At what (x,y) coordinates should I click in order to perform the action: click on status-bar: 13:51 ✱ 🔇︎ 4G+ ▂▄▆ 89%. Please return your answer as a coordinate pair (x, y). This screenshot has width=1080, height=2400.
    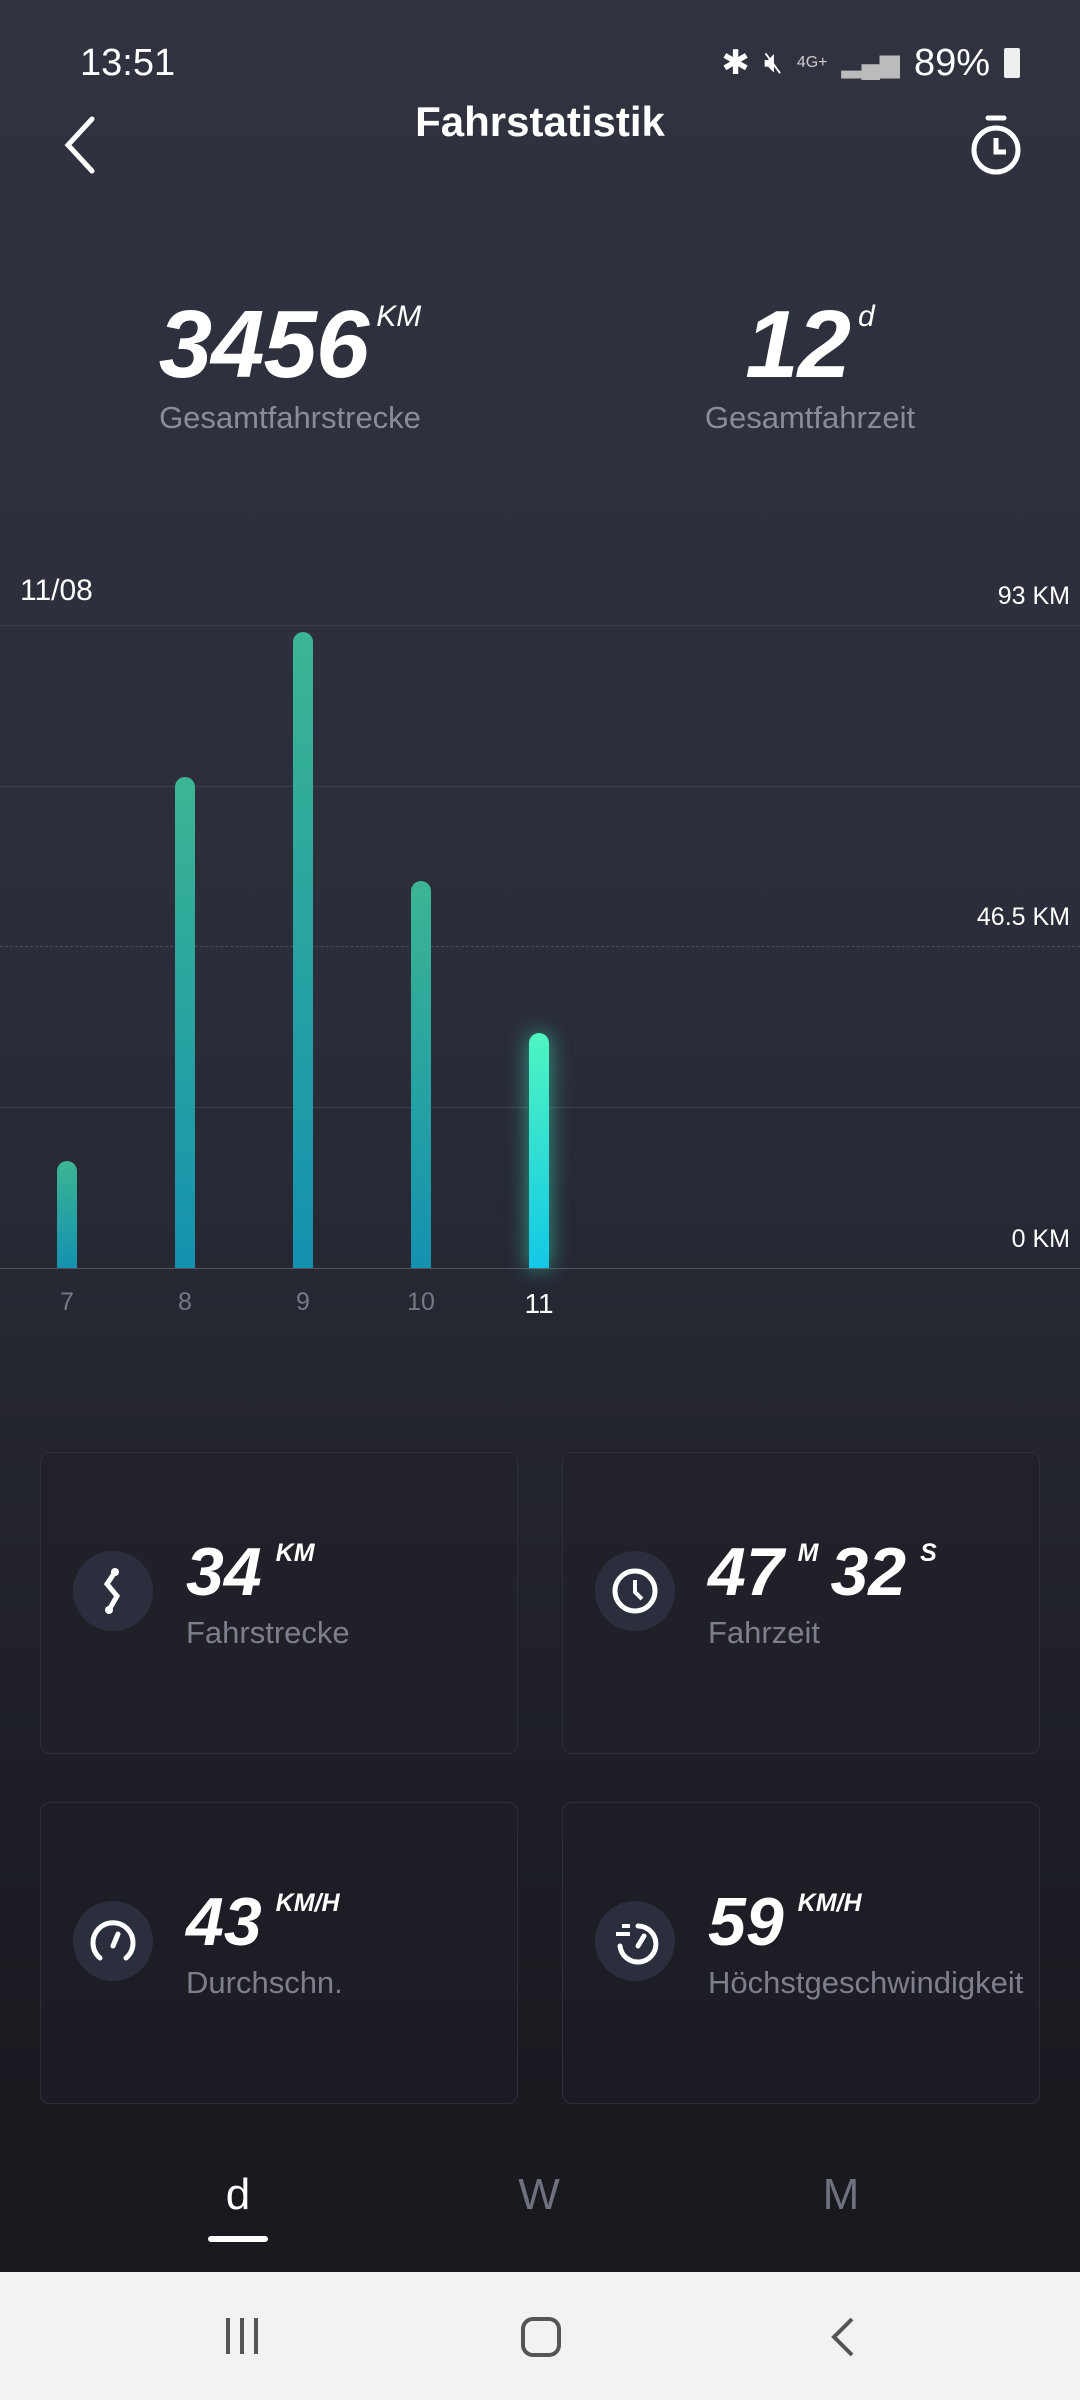
    Looking at the image, I should click on (550, 63).